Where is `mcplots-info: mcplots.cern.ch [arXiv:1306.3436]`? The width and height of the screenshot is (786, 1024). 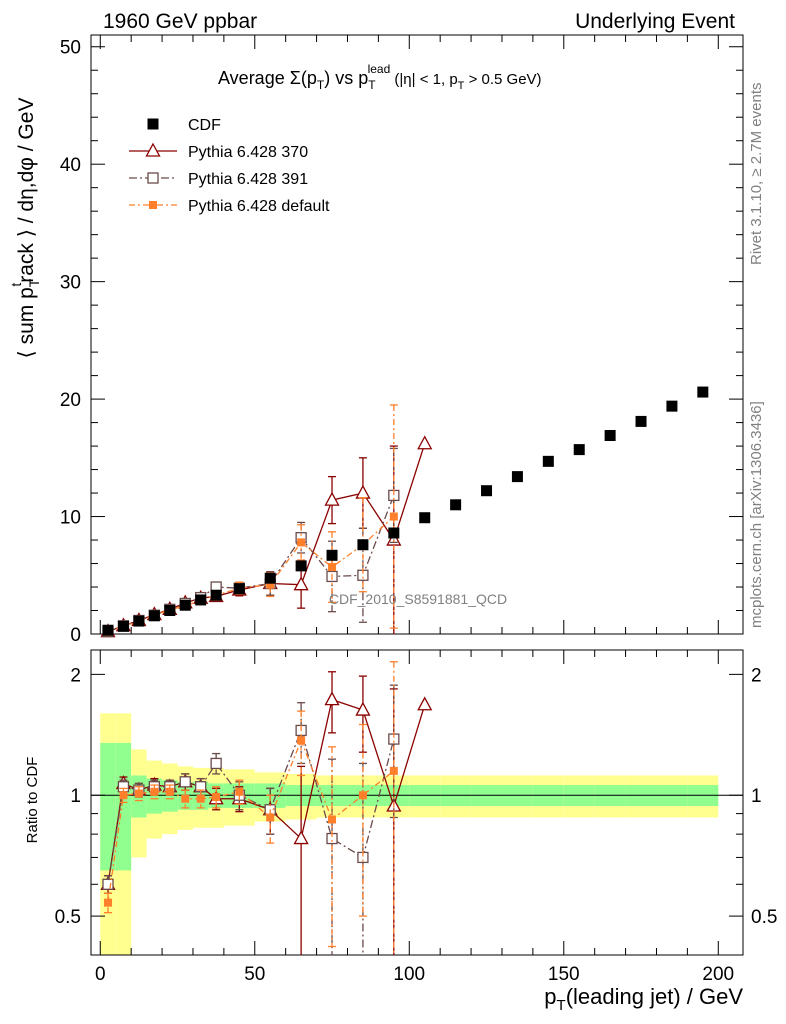
mcplots-info: mcplots.cern.ch [arXiv:1306.3436] is located at coordinates (756, 514).